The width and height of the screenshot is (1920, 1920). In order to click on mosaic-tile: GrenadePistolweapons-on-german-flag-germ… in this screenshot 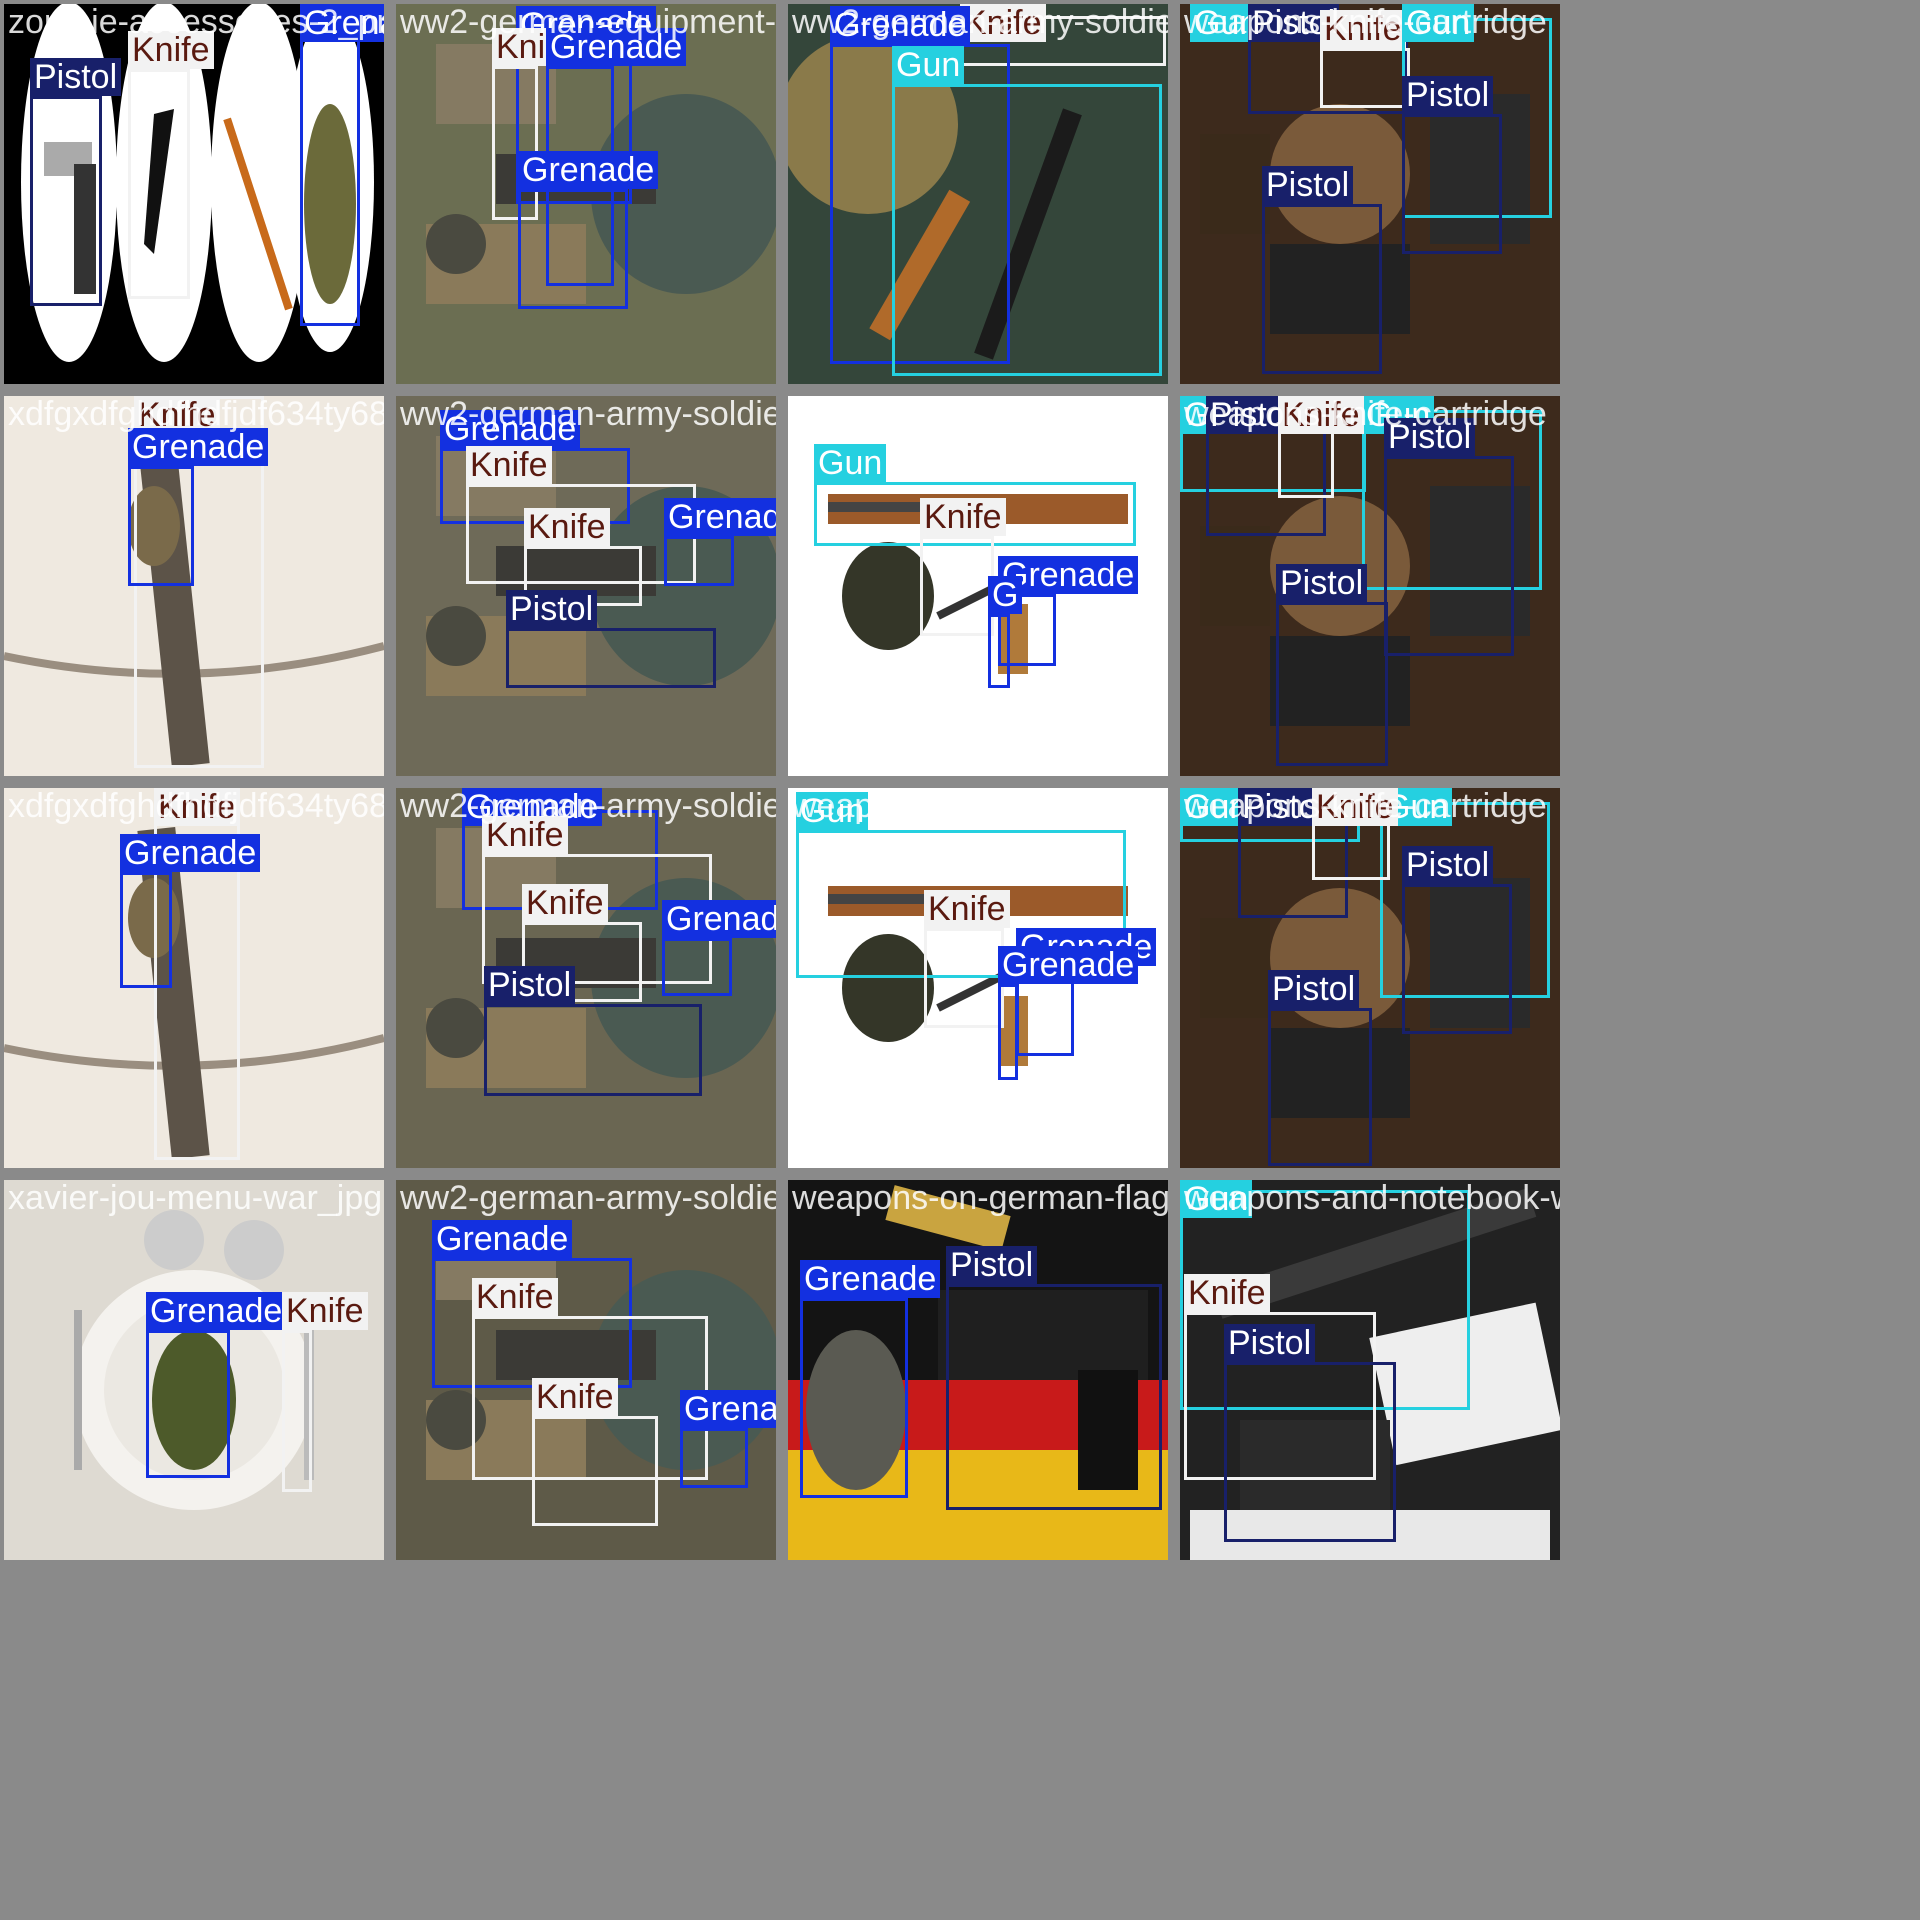, I will do `click(978, 1370)`.